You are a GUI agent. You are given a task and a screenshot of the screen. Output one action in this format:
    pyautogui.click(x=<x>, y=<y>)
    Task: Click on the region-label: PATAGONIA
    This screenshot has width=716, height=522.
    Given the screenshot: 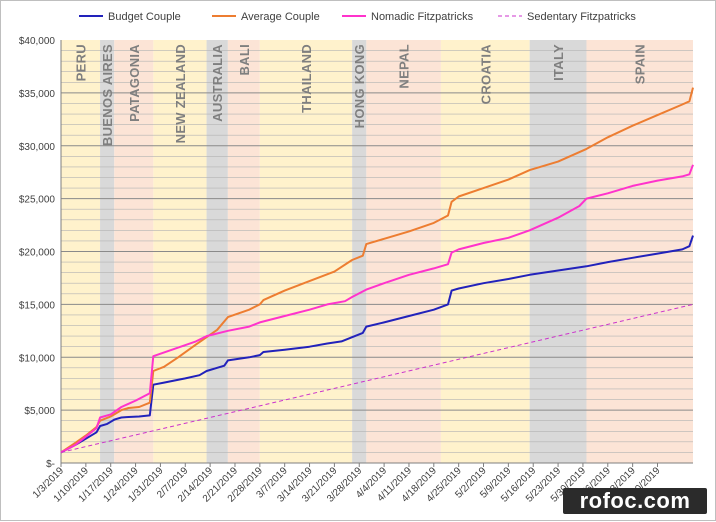 What is the action you would take?
    pyautogui.click(x=134, y=83)
    